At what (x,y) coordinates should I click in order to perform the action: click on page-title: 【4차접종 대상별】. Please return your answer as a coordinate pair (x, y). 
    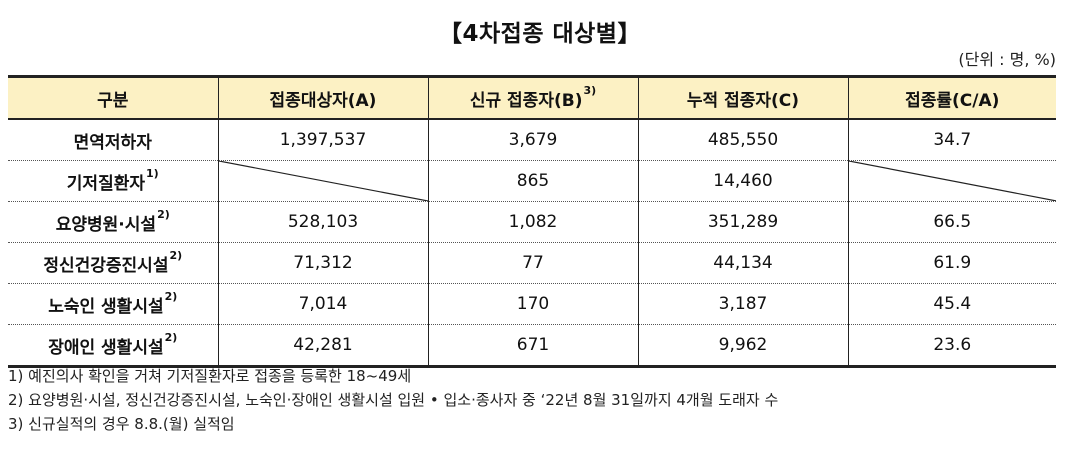
    Looking at the image, I should click on (540, 34).